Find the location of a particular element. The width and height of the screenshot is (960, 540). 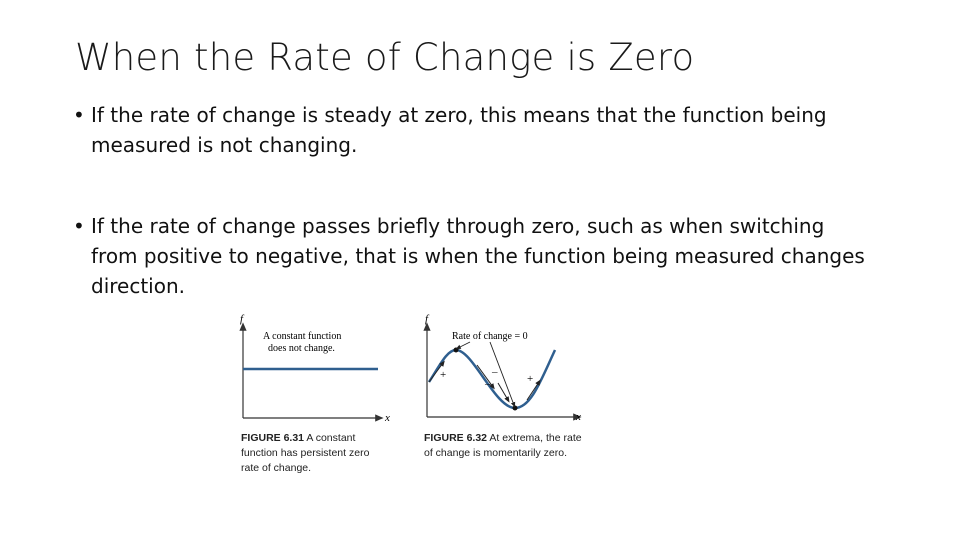

annotation-line-2: does not change. is located at coordinates (301, 348).